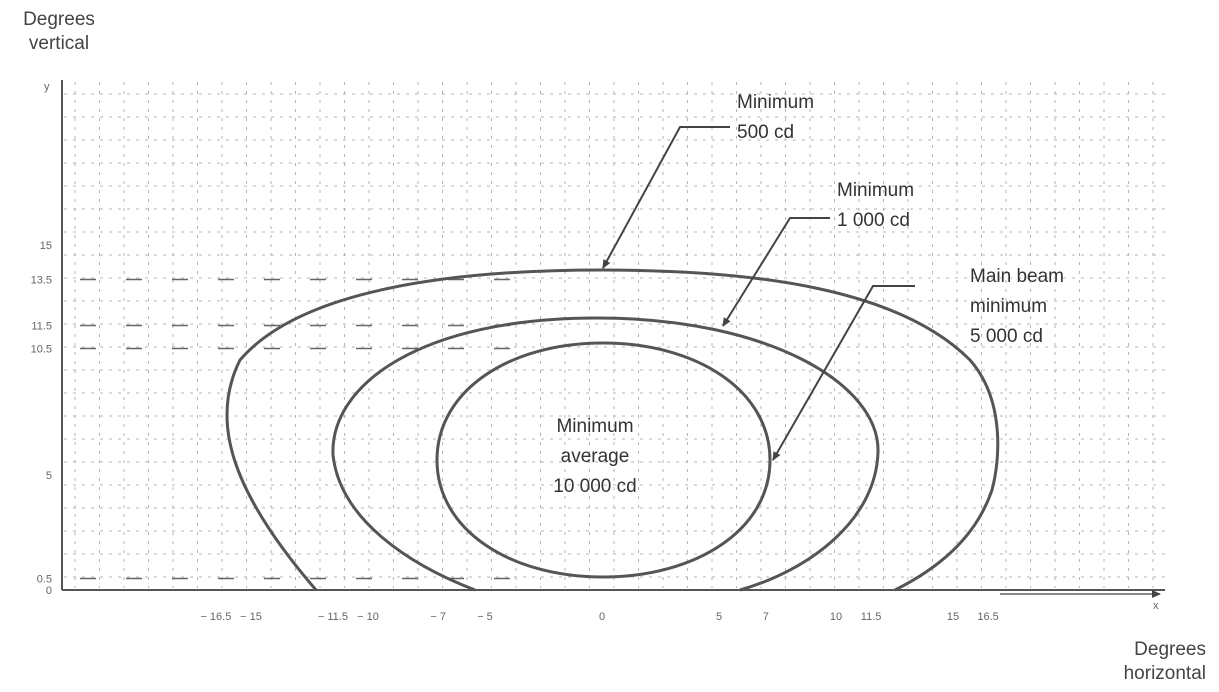 This screenshot has width=1219, height=692. I want to click on x-tick-label: 15, so click(953, 617).